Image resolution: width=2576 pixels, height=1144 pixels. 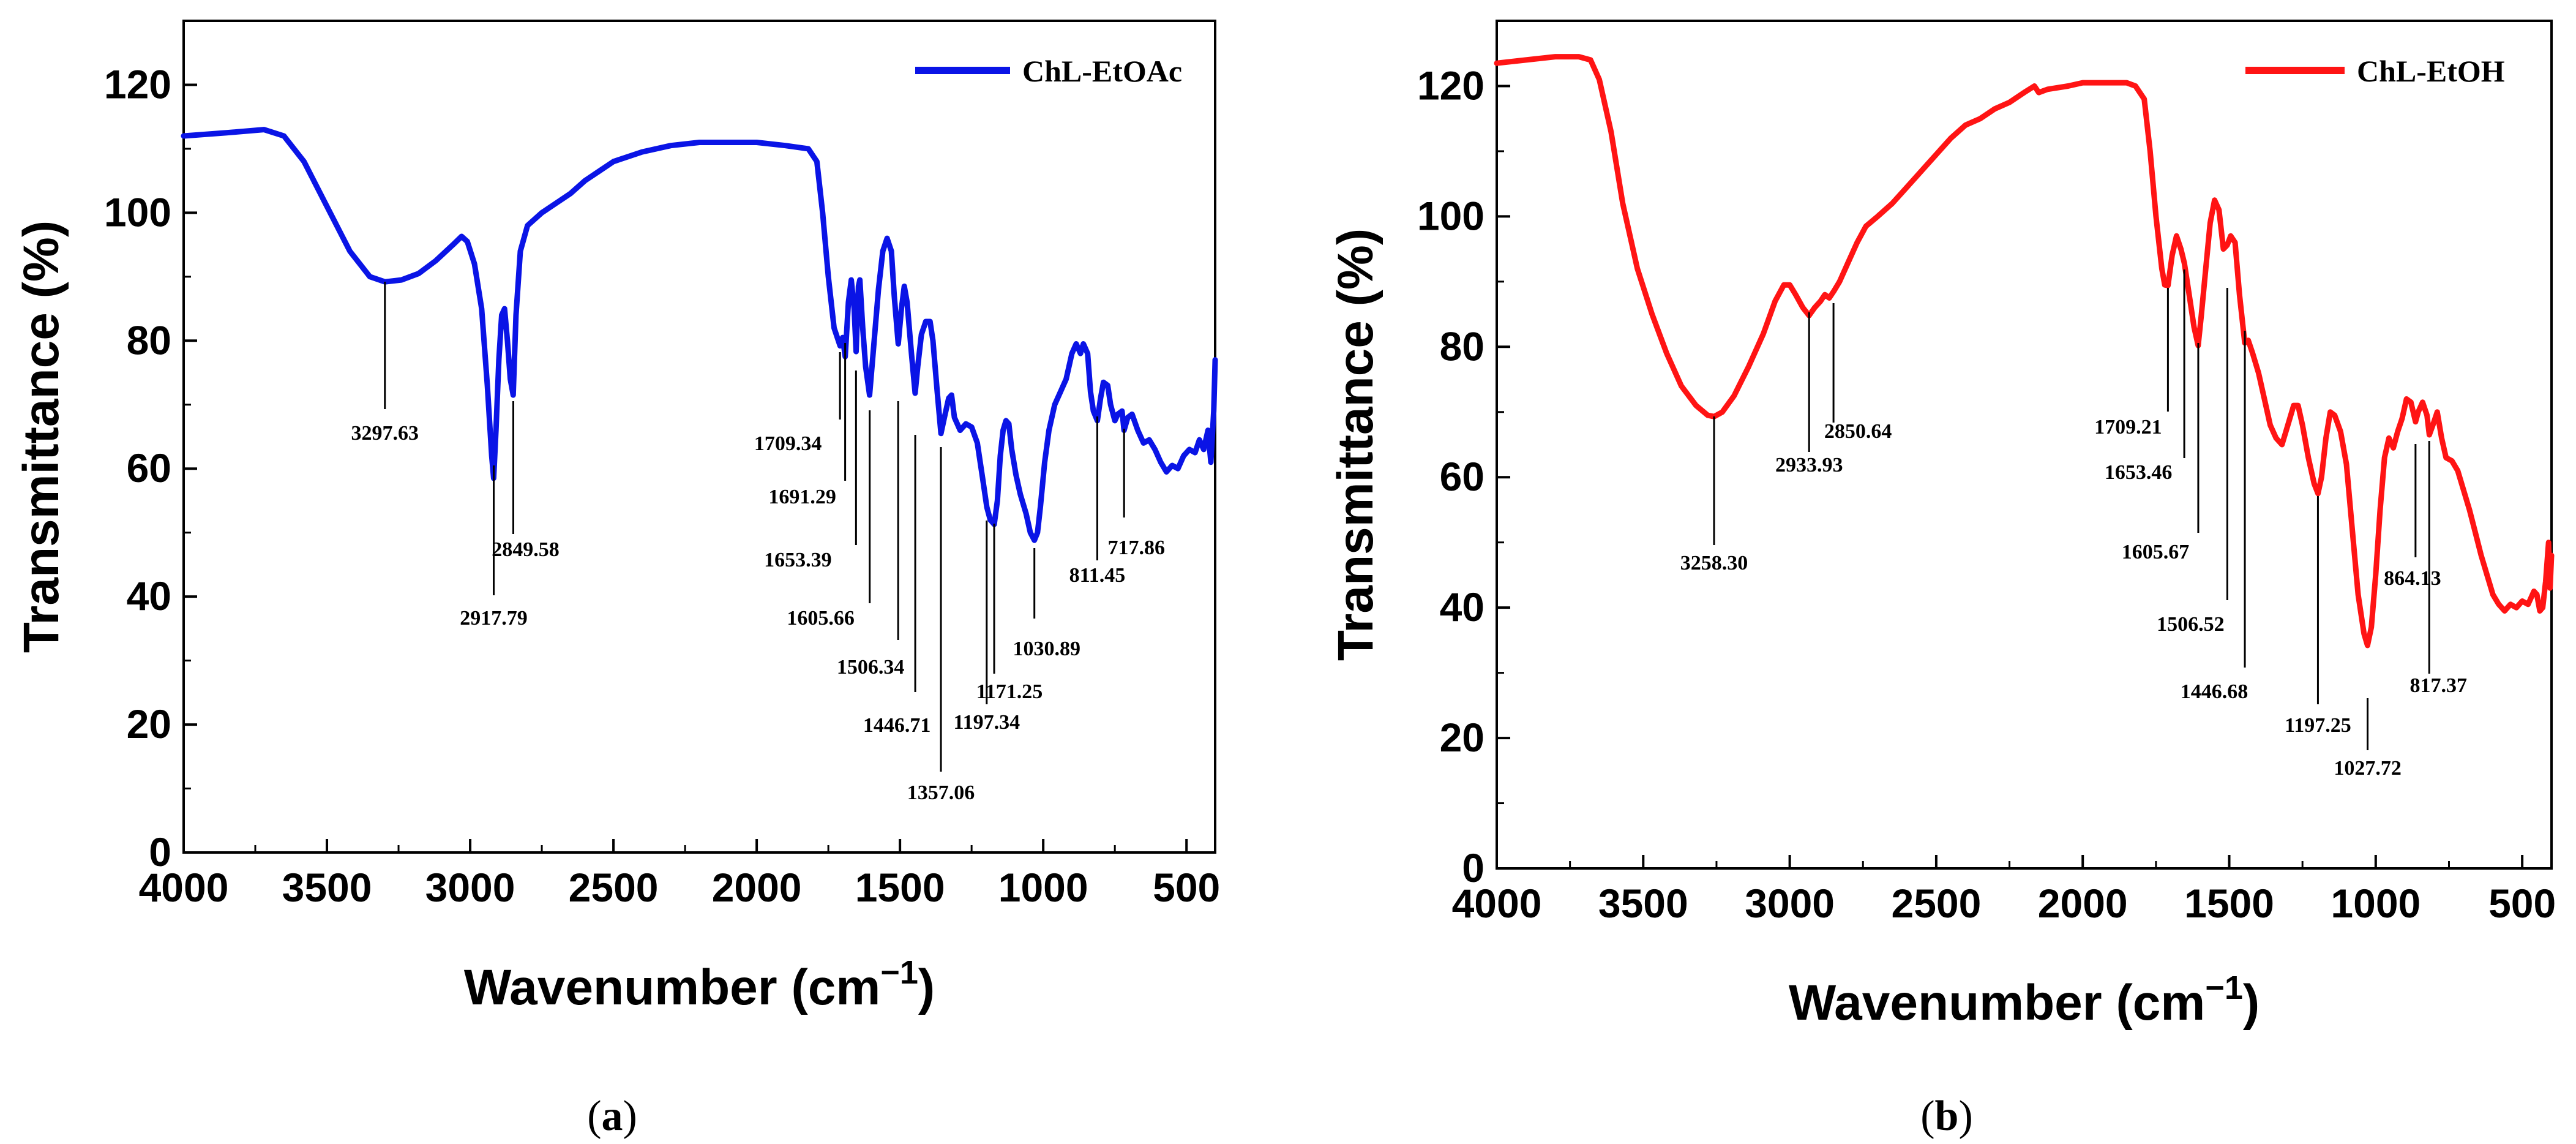 I want to click on peak-label: 1605.66, so click(x=821, y=618).